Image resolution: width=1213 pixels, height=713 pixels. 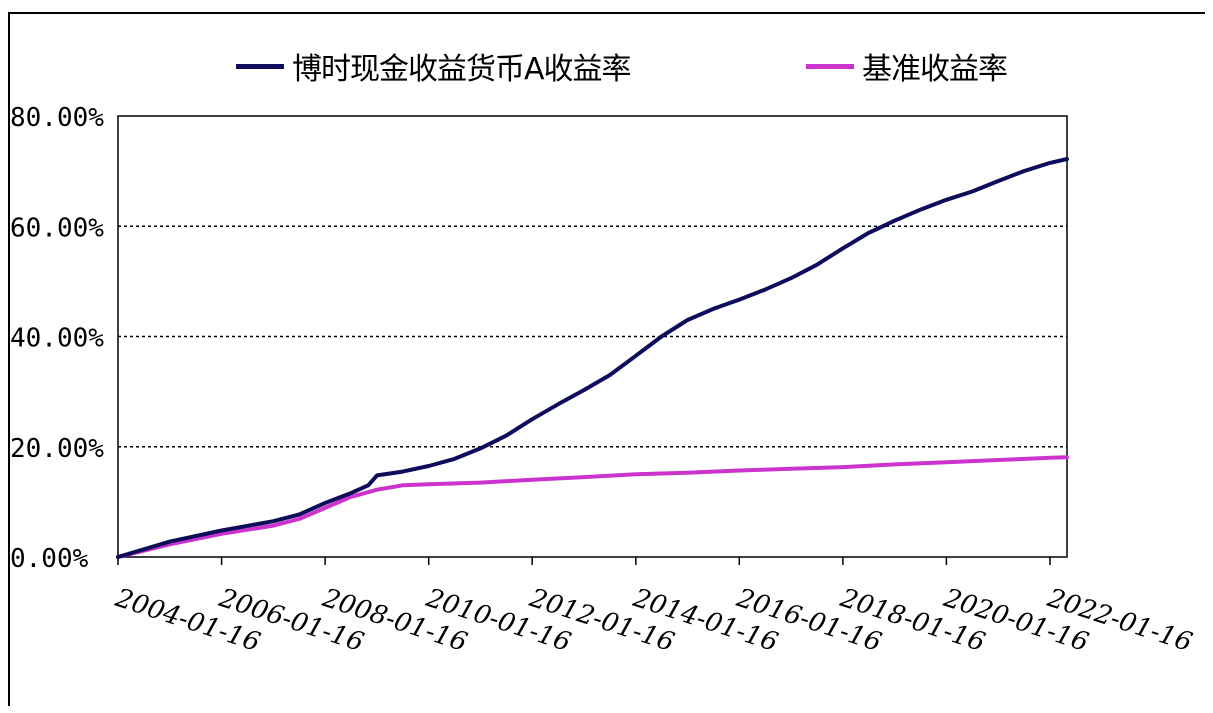 What do you see at coordinates (260, 66) in the screenshot?
I see `legend-swatch-series-a` at bounding box center [260, 66].